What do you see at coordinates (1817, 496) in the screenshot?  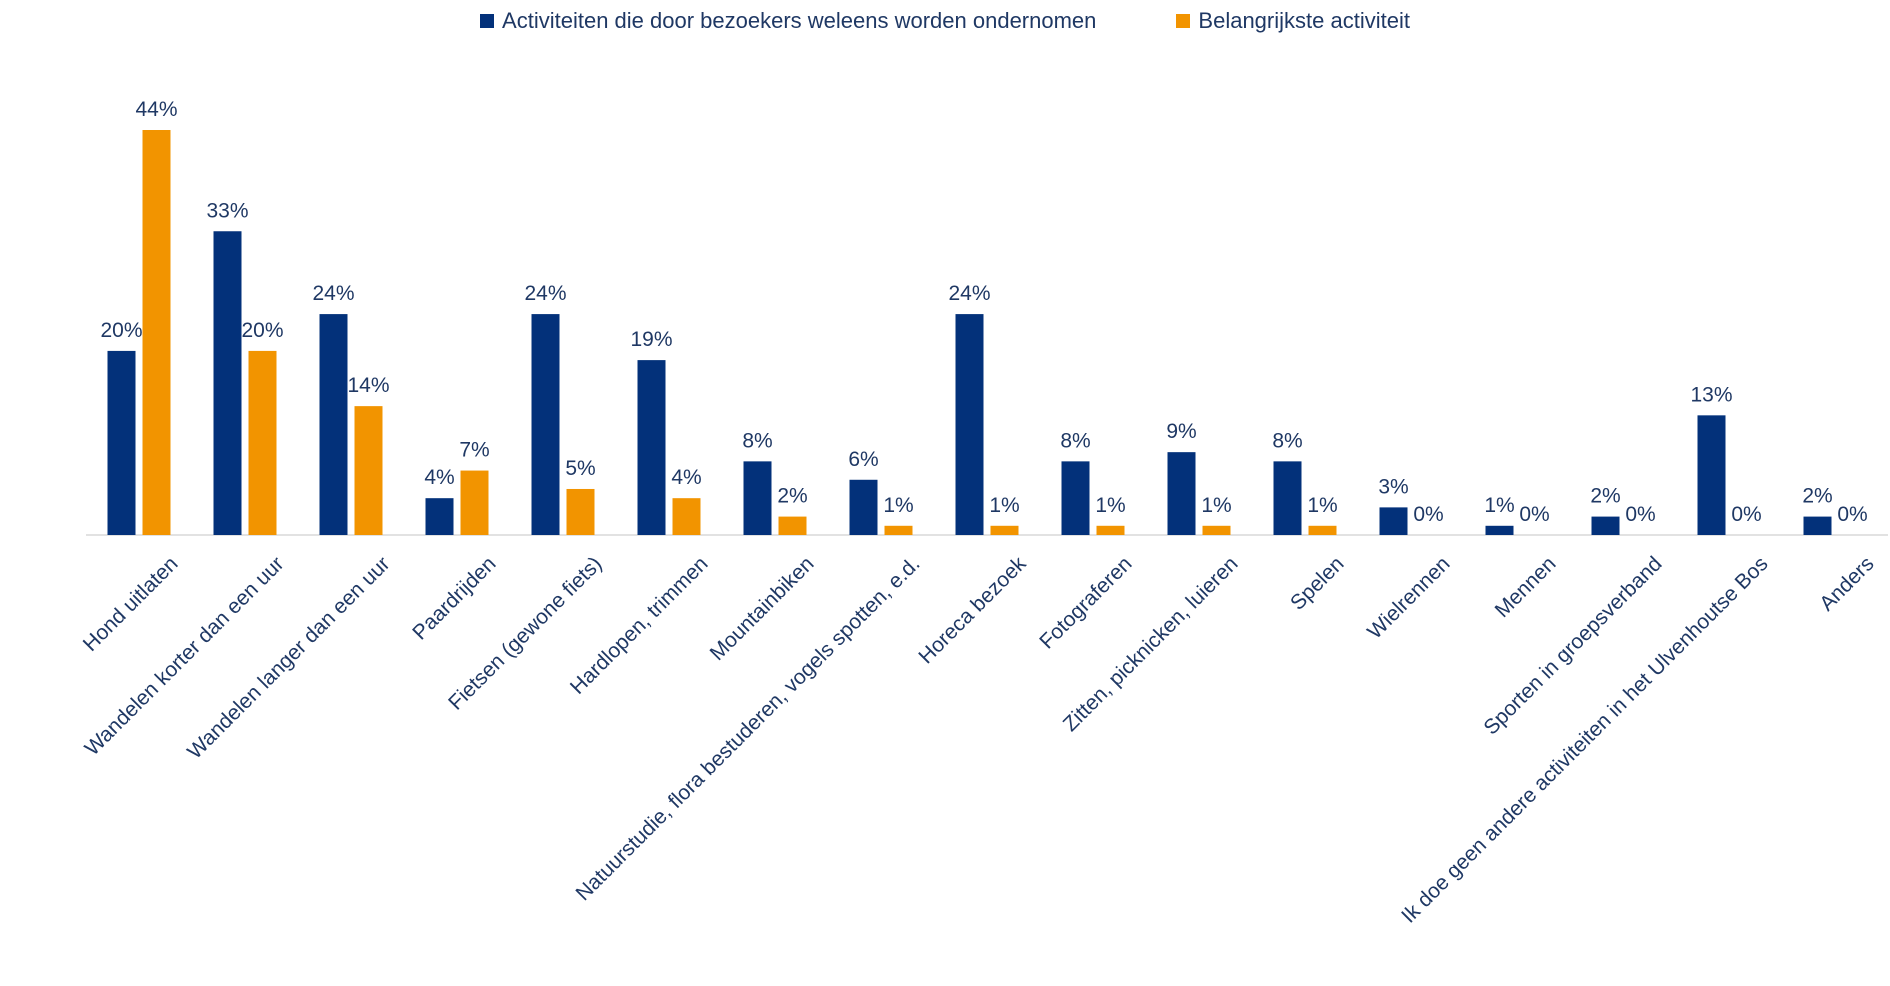 I see `data-label-series-1-16: 2%` at bounding box center [1817, 496].